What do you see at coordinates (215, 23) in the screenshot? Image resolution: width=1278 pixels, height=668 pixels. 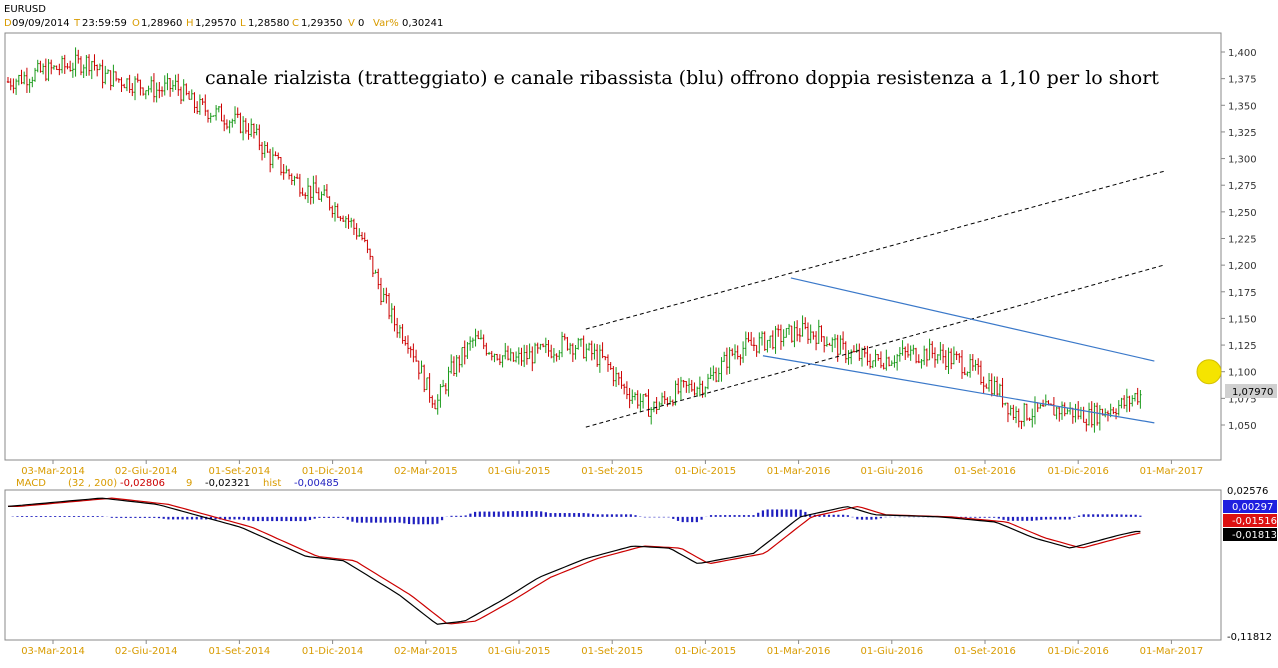 I see `high-value: 1,29570` at bounding box center [215, 23].